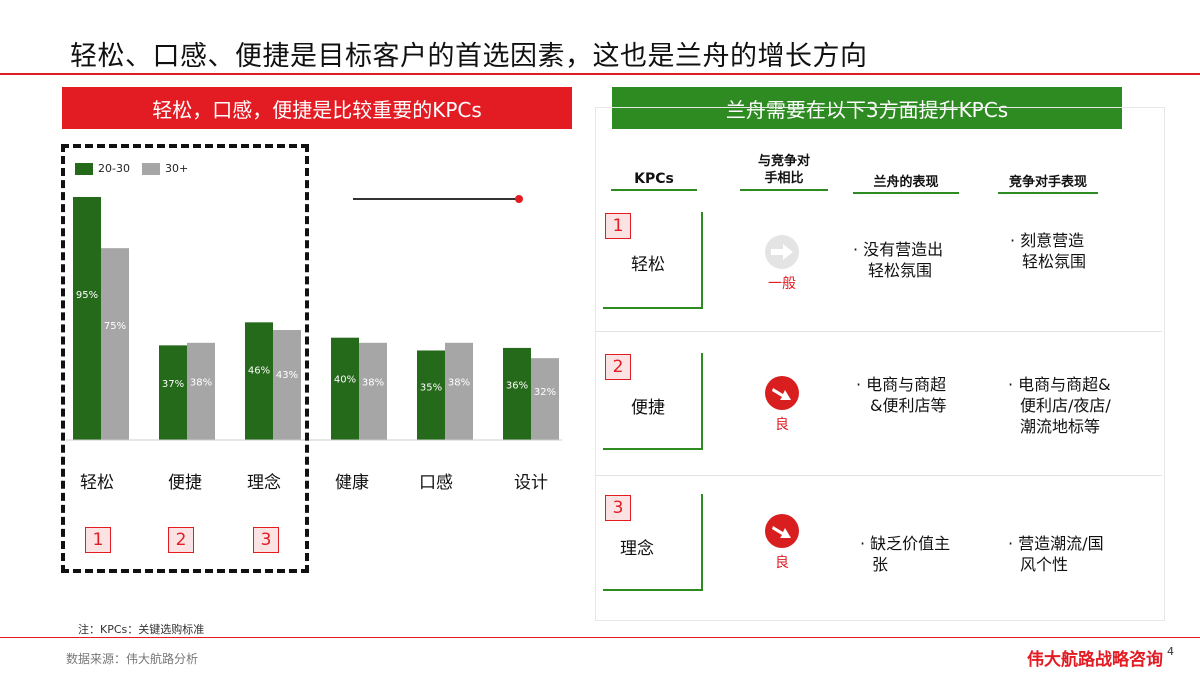  What do you see at coordinates (1060, 426) in the screenshot?
I see `cell-line: 潮流地标等` at bounding box center [1060, 426].